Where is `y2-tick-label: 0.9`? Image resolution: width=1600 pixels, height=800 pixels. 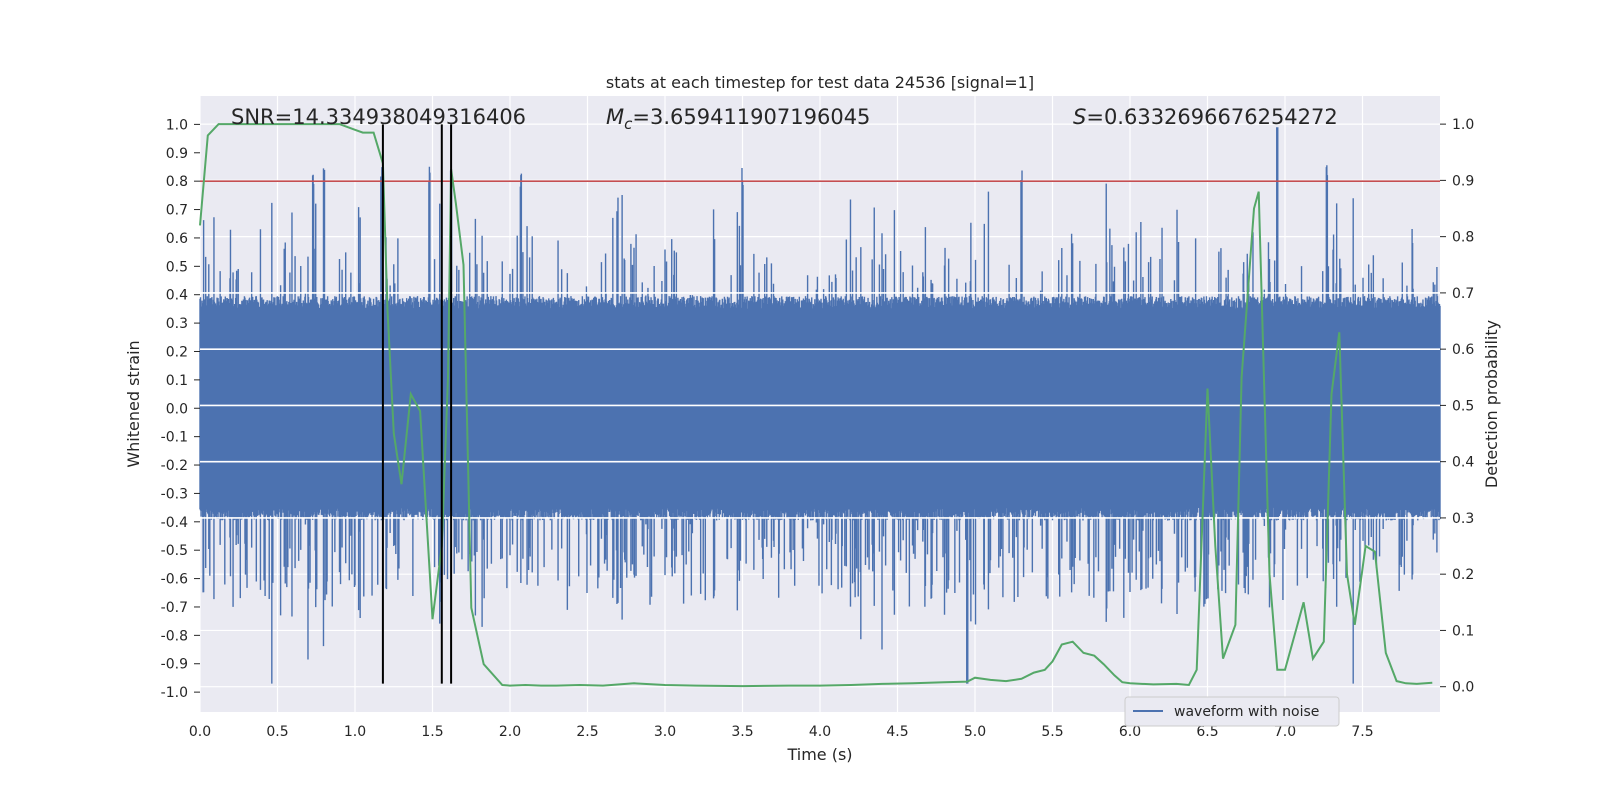 y2-tick-label: 0.9 is located at coordinates (1463, 181).